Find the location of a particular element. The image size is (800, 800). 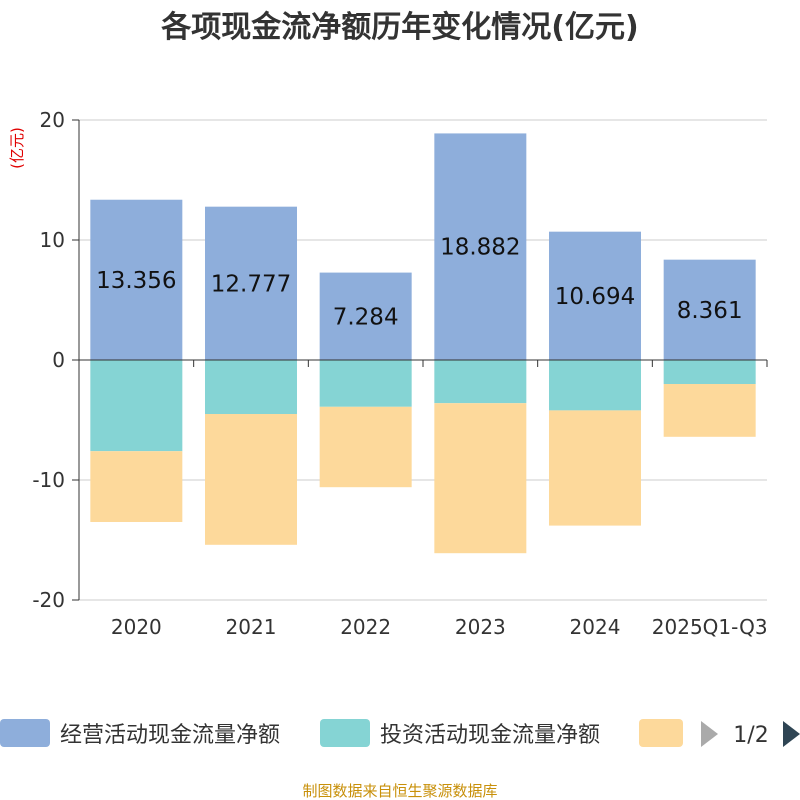

data-label-2024: 10.694 is located at coordinates (595, 297).